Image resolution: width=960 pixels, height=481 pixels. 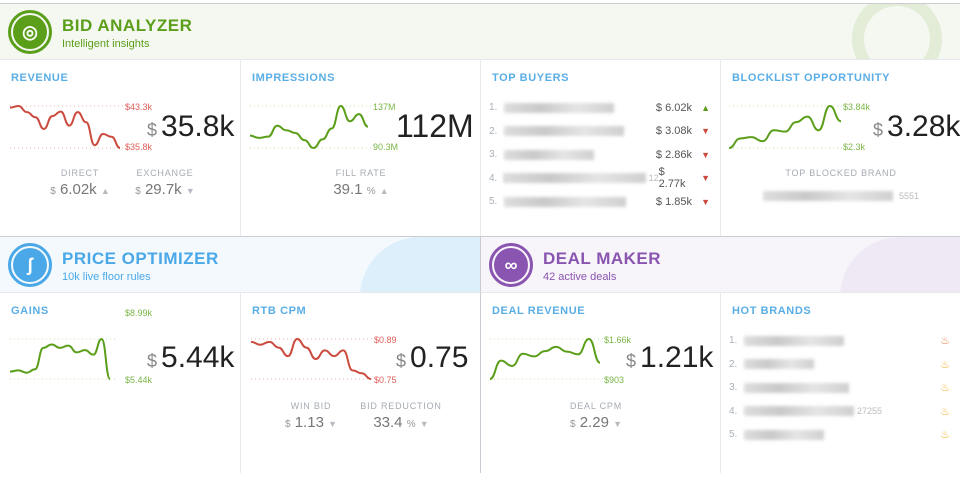 I want to click on brand-rank: 2., so click(x=733, y=364).